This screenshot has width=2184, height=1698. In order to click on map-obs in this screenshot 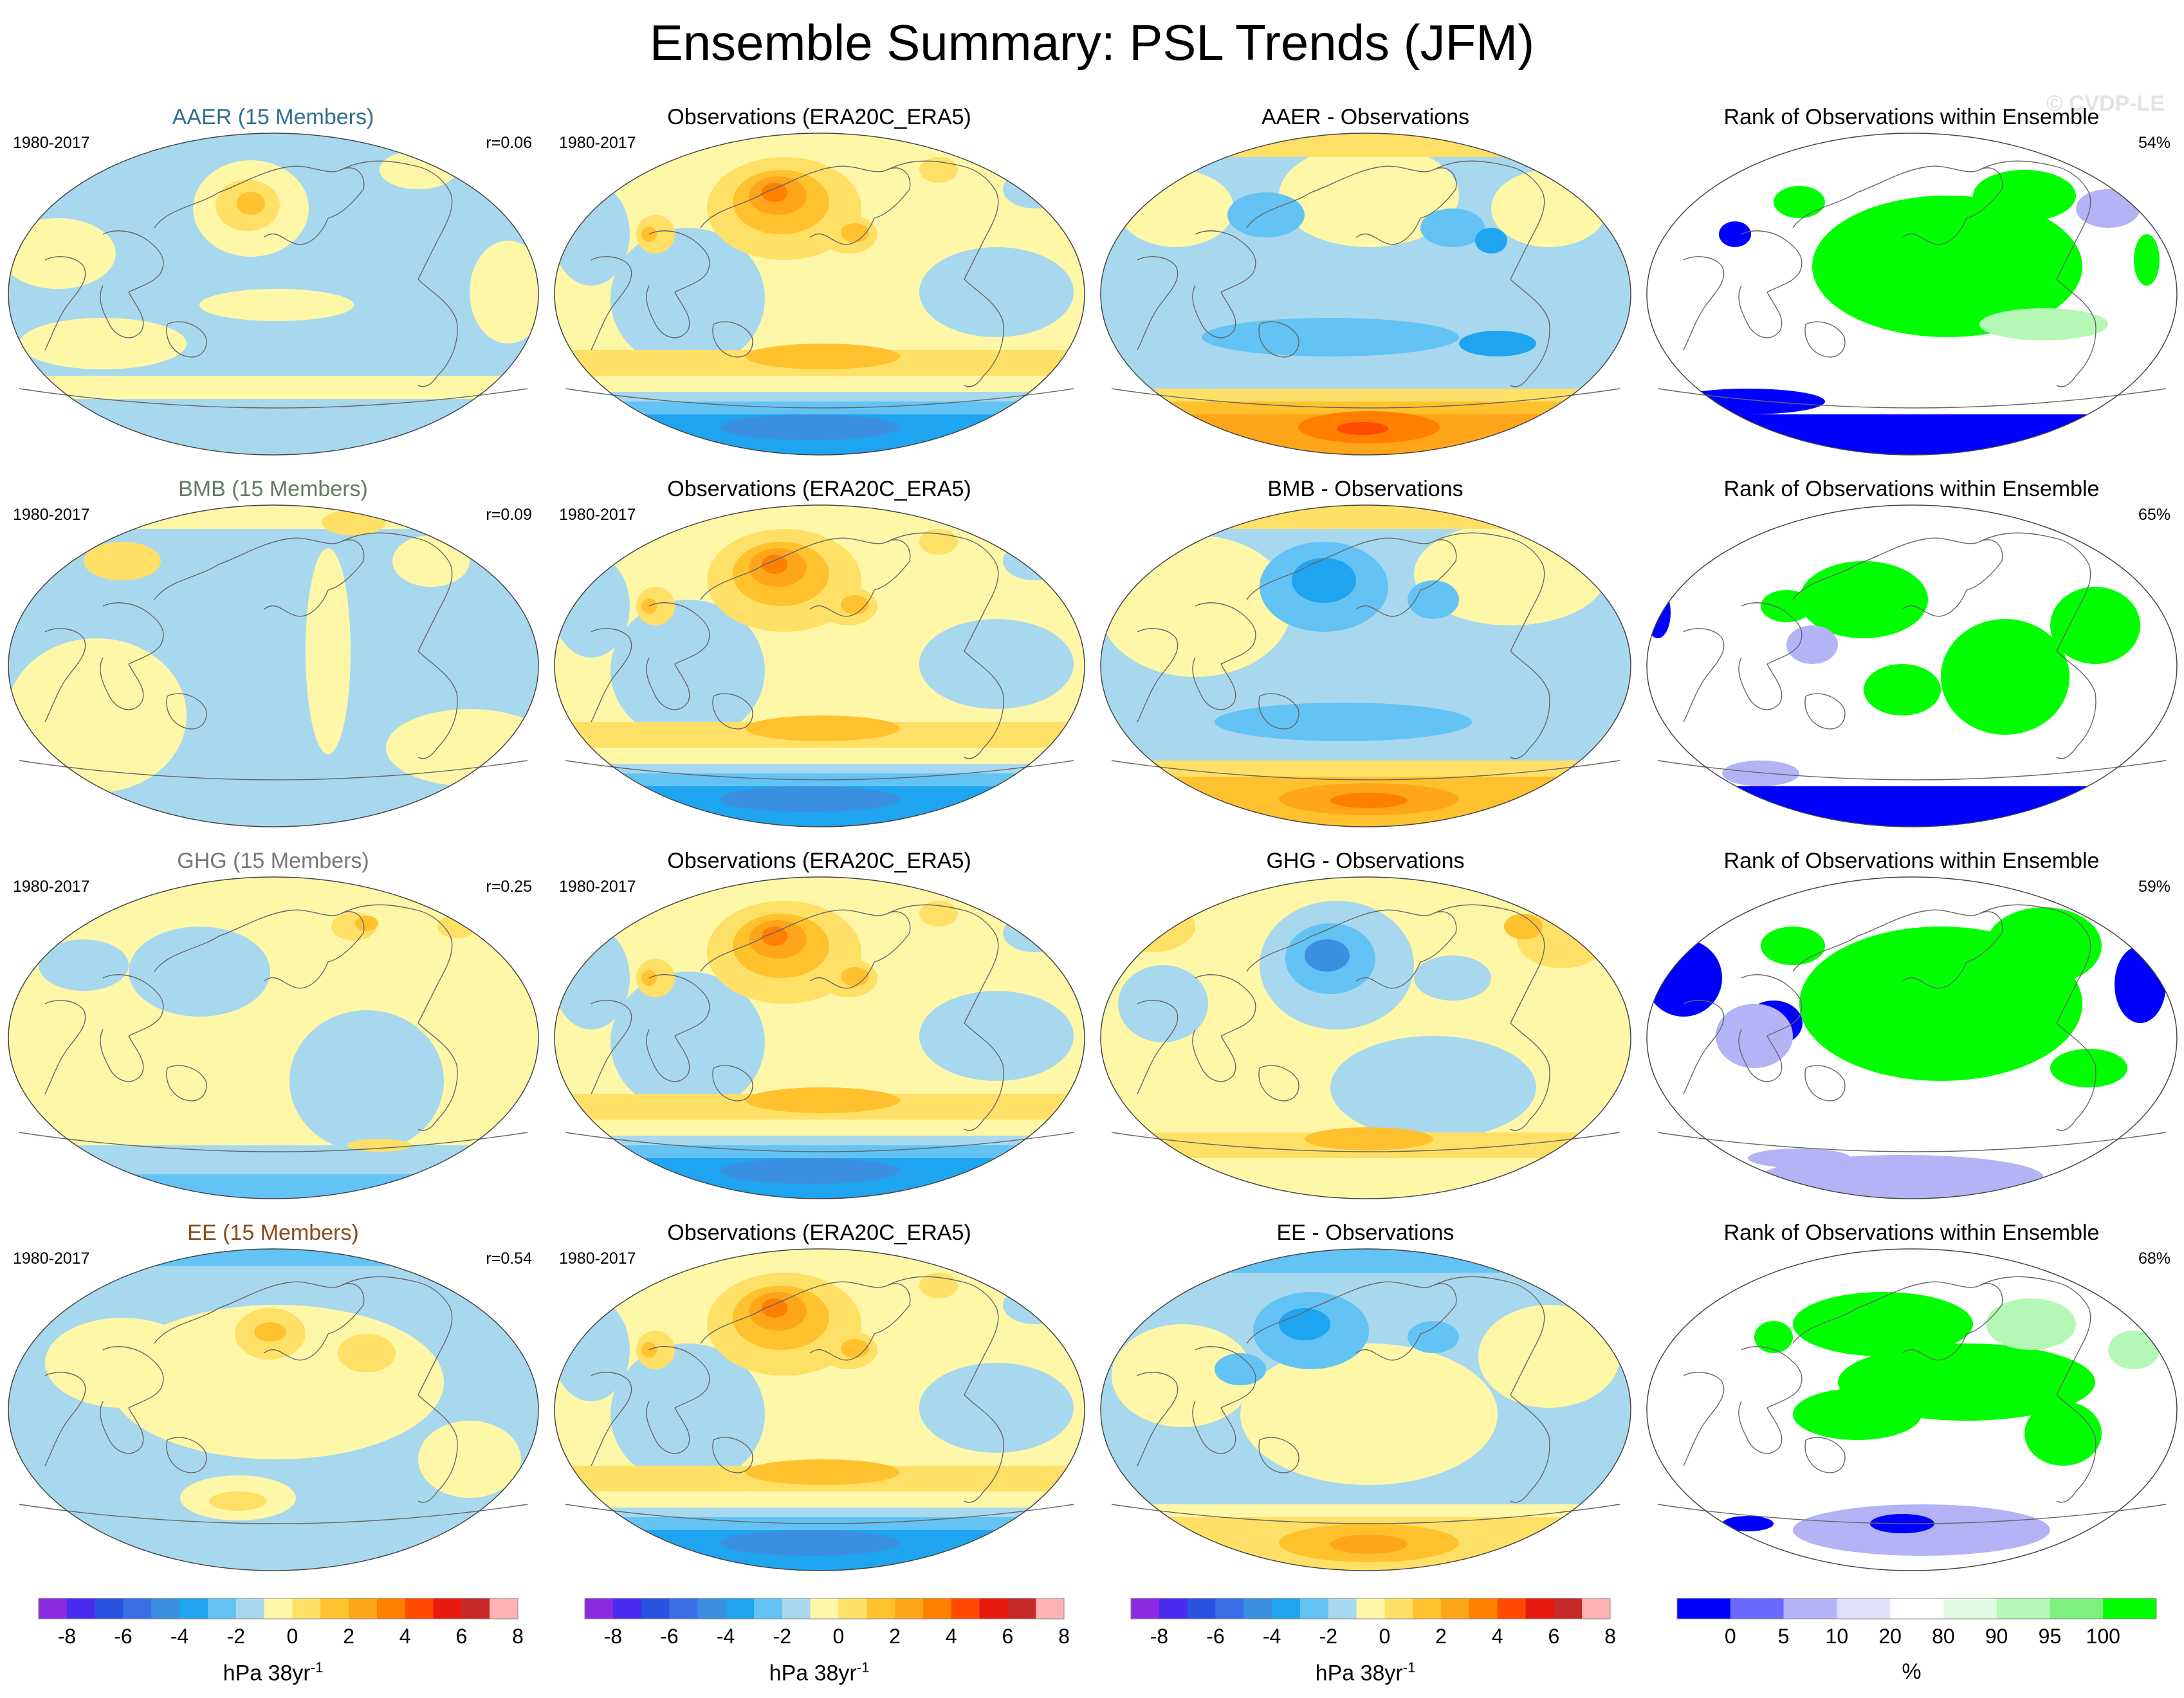, I will do `click(820, 294)`.